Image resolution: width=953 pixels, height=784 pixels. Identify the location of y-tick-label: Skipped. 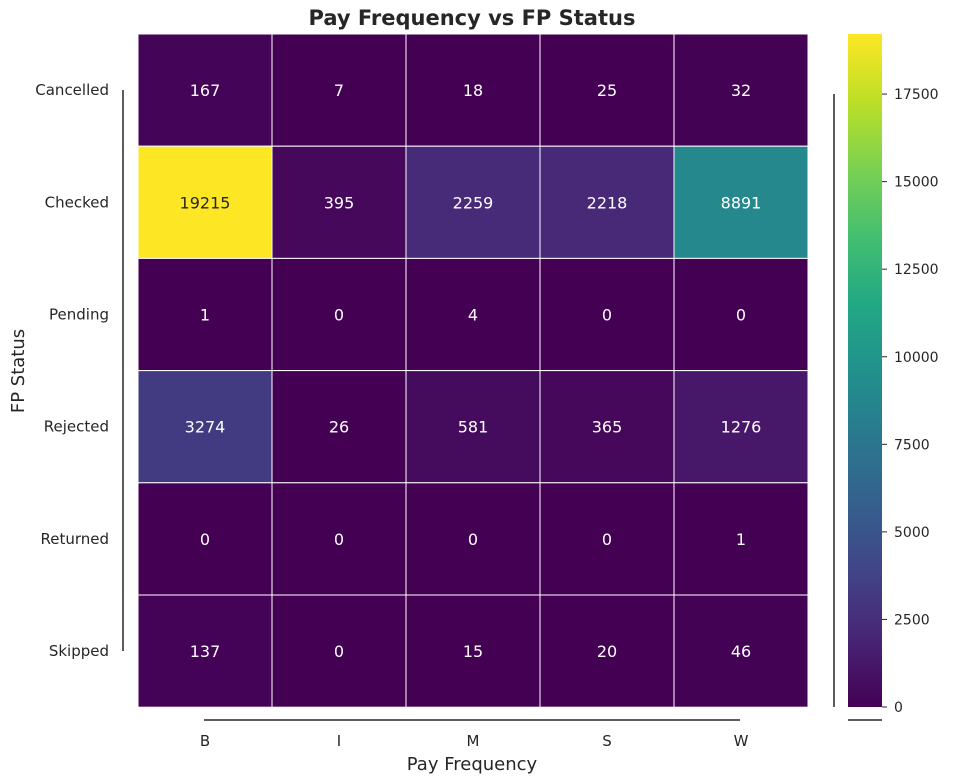
(79, 651).